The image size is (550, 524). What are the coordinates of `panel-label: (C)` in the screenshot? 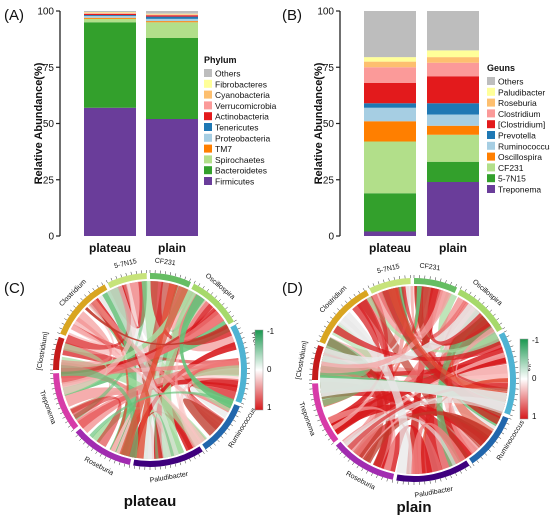 It's located at (14, 288).